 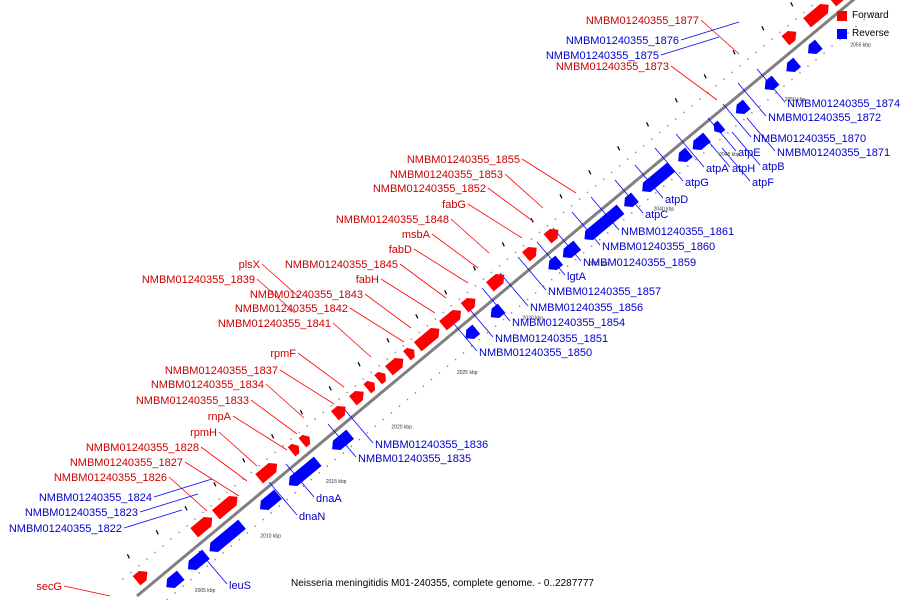 What do you see at coordinates (414, 459) in the screenshot?
I see `reverse-gene-label: NMBM01240355_1835` at bounding box center [414, 459].